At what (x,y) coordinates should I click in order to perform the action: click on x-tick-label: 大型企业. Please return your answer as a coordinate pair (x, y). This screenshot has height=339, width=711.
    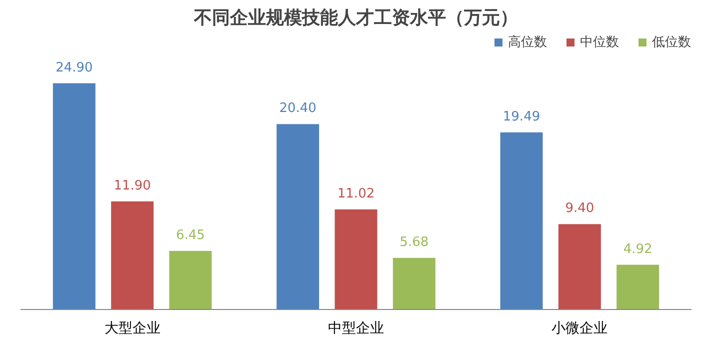
    Looking at the image, I should click on (132, 328).